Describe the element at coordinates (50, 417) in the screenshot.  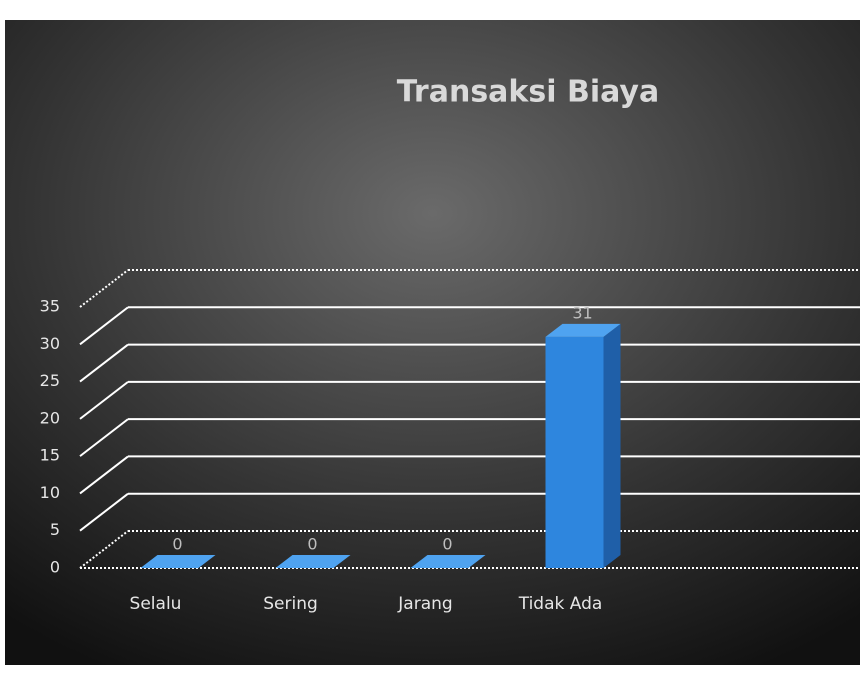
I see `y-tick-label: 20` at that location.